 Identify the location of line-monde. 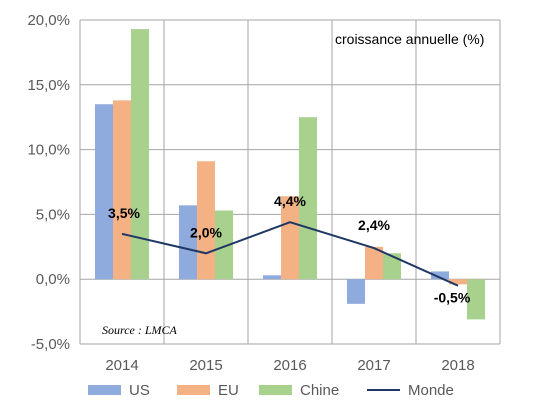
(290, 254).